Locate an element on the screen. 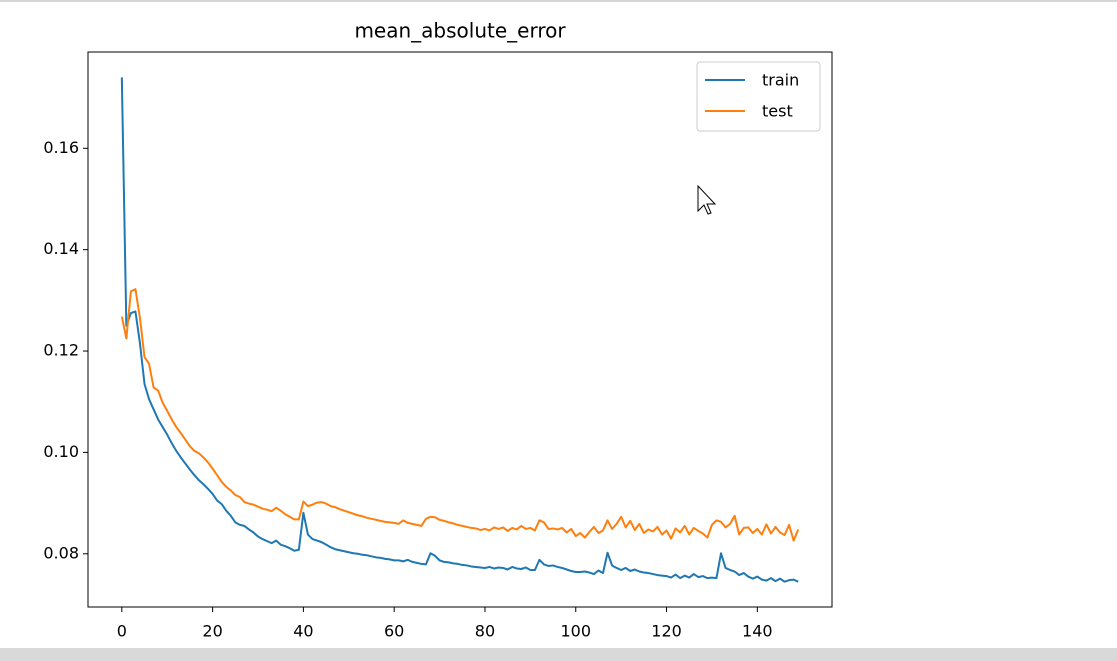 This screenshot has width=1117, height=661. chart-title: mean_absolute_error is located at coordinates (460, 31).